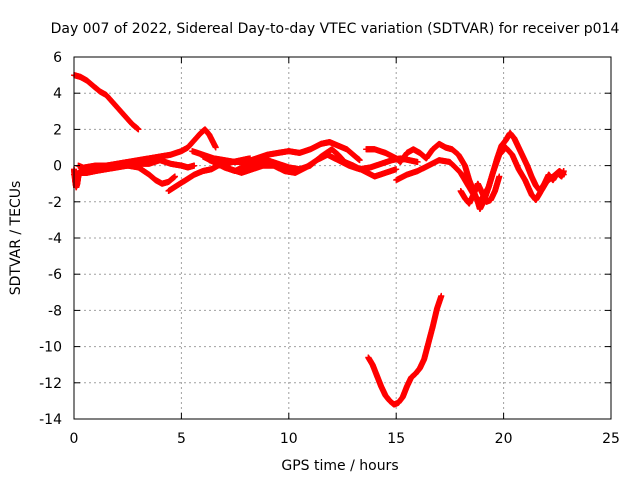 This screenshot has width=640, height=480. I want to click on y-tick-label: -12, so click(50, 384).